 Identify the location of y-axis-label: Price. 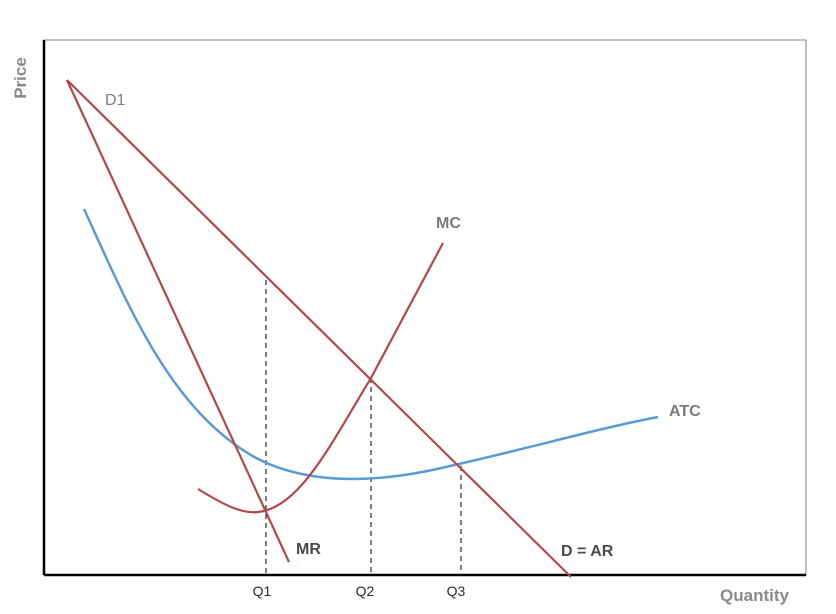
(20, 78).